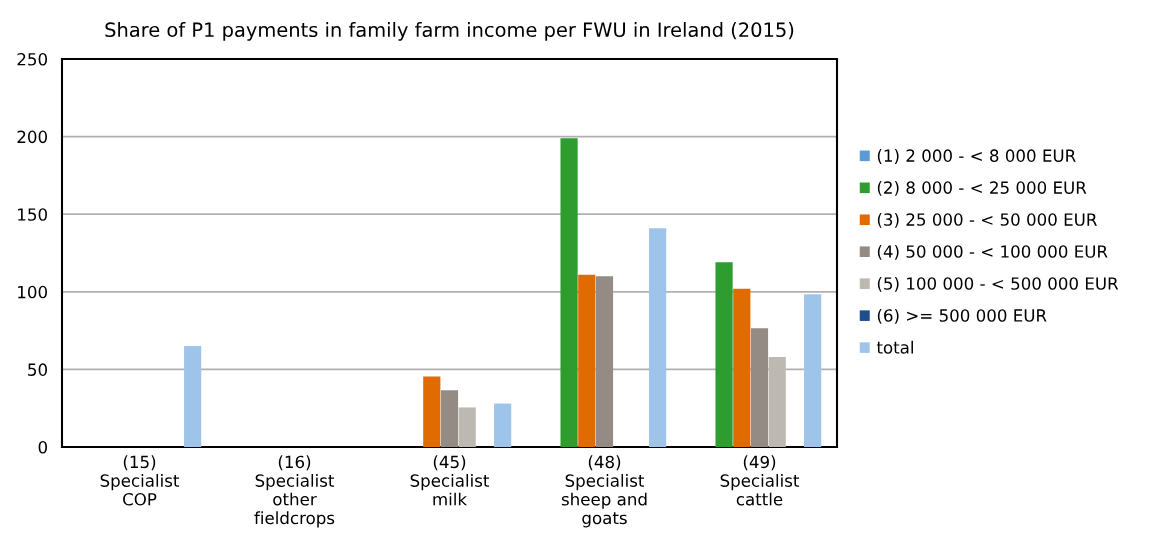  Describe the element at coordinates (987, 220) in the screenshot. I see `legend-label: (3) 25 000 - < 50 000 EUR` at that location.